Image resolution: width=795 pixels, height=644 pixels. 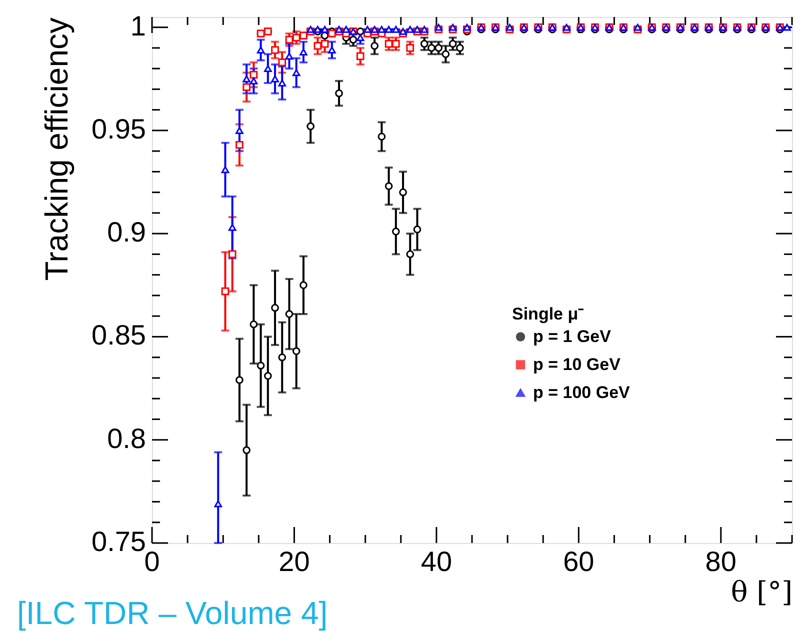 What do you see at coordinates (578, 561) in the screenshot?
I see `x-tick-label: 60` at bounding box center [578, 561].